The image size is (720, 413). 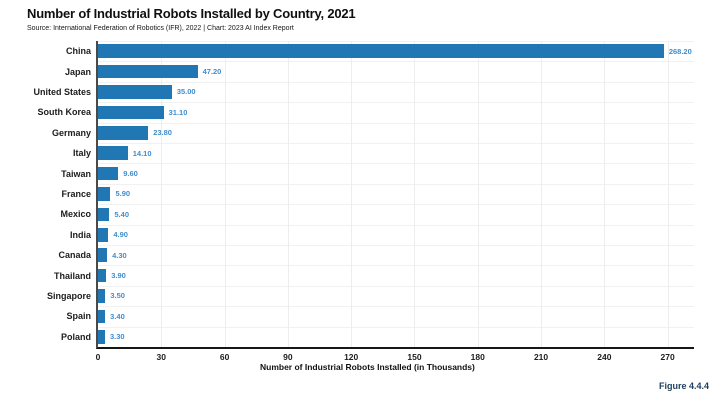 What do you see at coordinates (117, 296) in the screenshot?
I see `value-label: 3.50` at bounding box center [117, 296].